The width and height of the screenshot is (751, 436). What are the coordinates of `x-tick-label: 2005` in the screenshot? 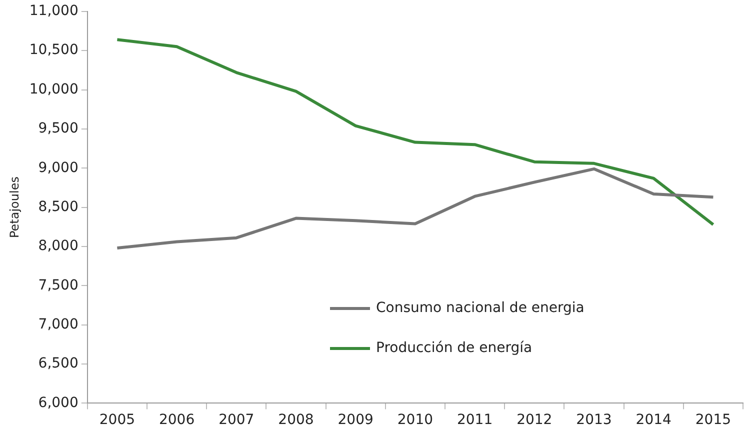 It's located at (117, 420).